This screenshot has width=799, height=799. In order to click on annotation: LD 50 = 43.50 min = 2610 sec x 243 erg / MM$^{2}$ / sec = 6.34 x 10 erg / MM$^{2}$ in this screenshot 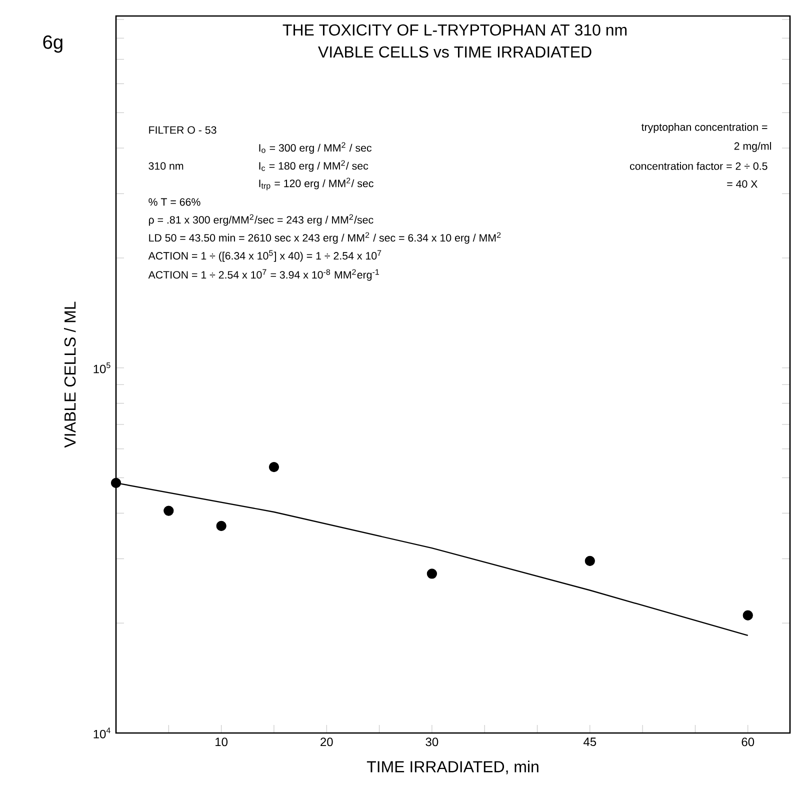, I will do `click(325, 238)`.